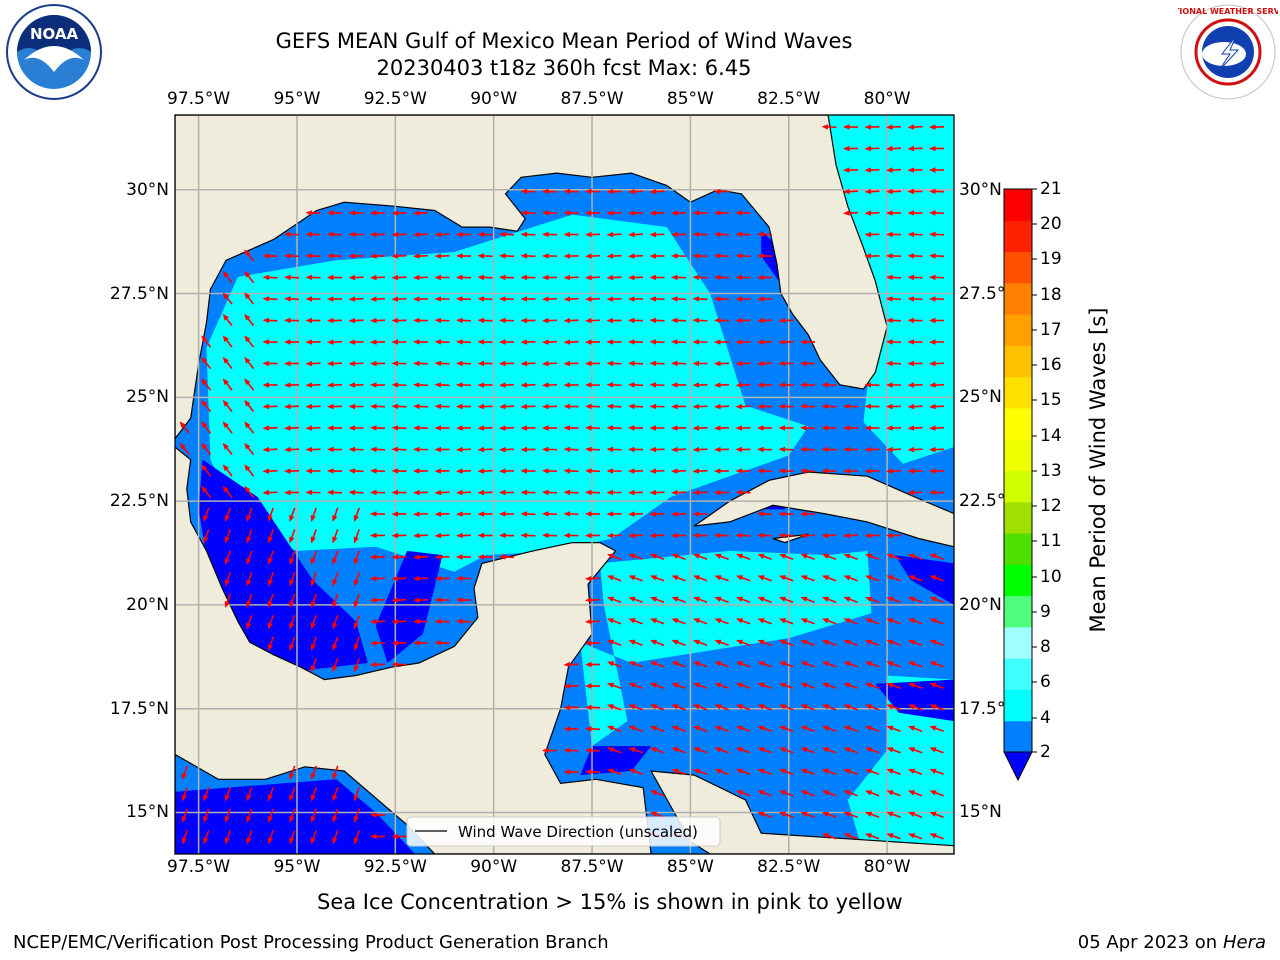  Describe the element at coordinates (982, 501) in the screenshot. I see `lat-tick-label: 22.5°` at that location.